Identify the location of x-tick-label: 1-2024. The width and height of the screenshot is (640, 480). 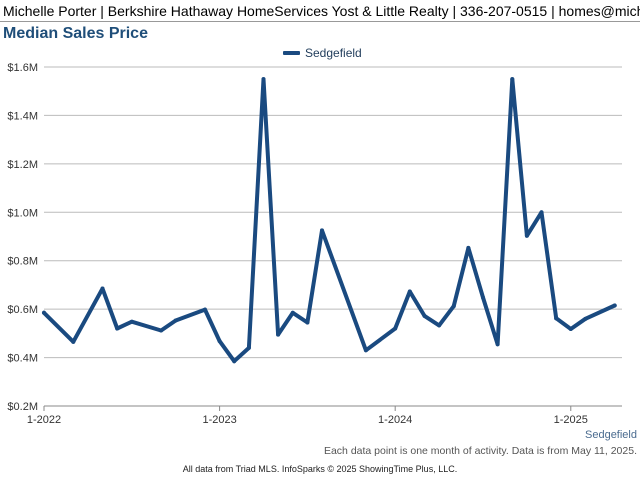
(395, 420).